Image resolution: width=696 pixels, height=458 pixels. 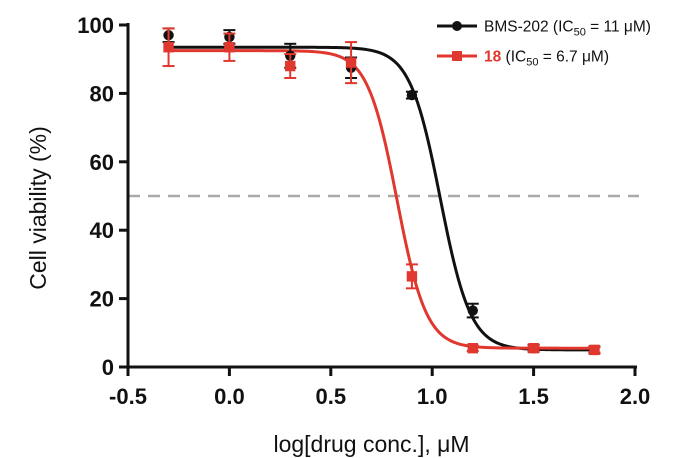 What do you see at coordinates (432, 396) in the screenshot?
I see `x-tick-label: 1.0` at bounding box center [432, 396].